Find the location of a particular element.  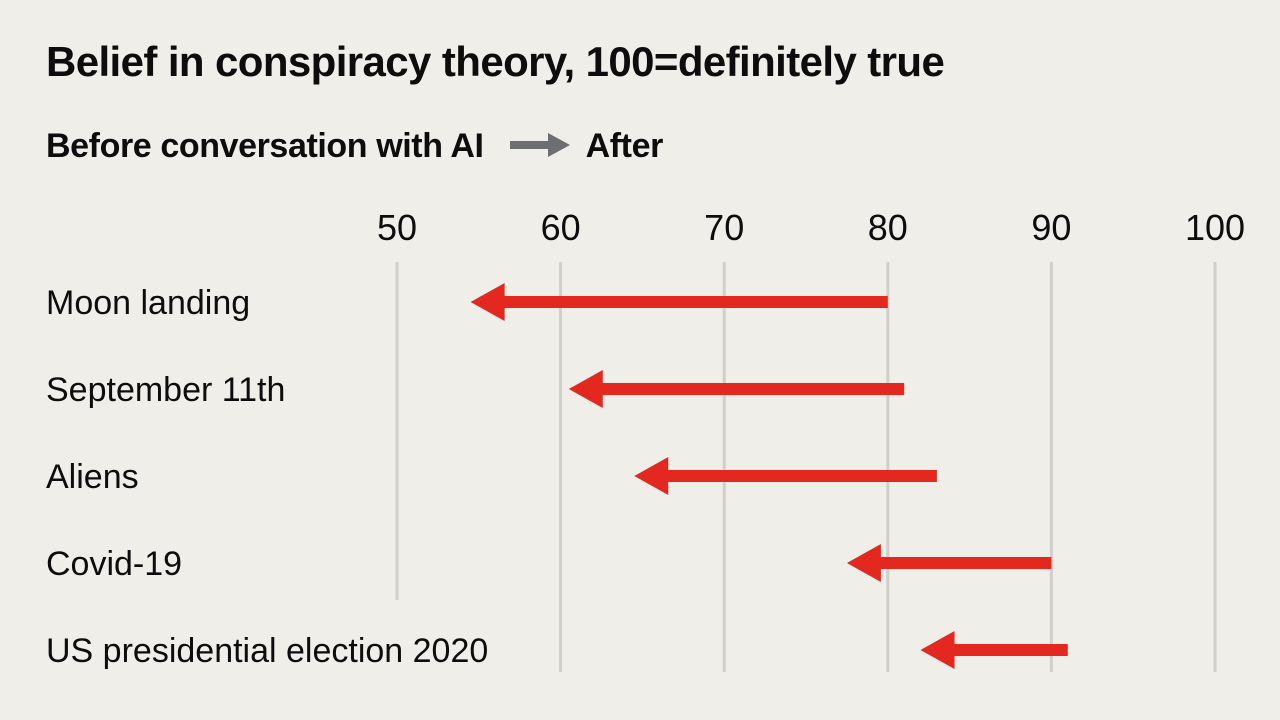

arrow-right-icon is located at coordinates (540, 146).